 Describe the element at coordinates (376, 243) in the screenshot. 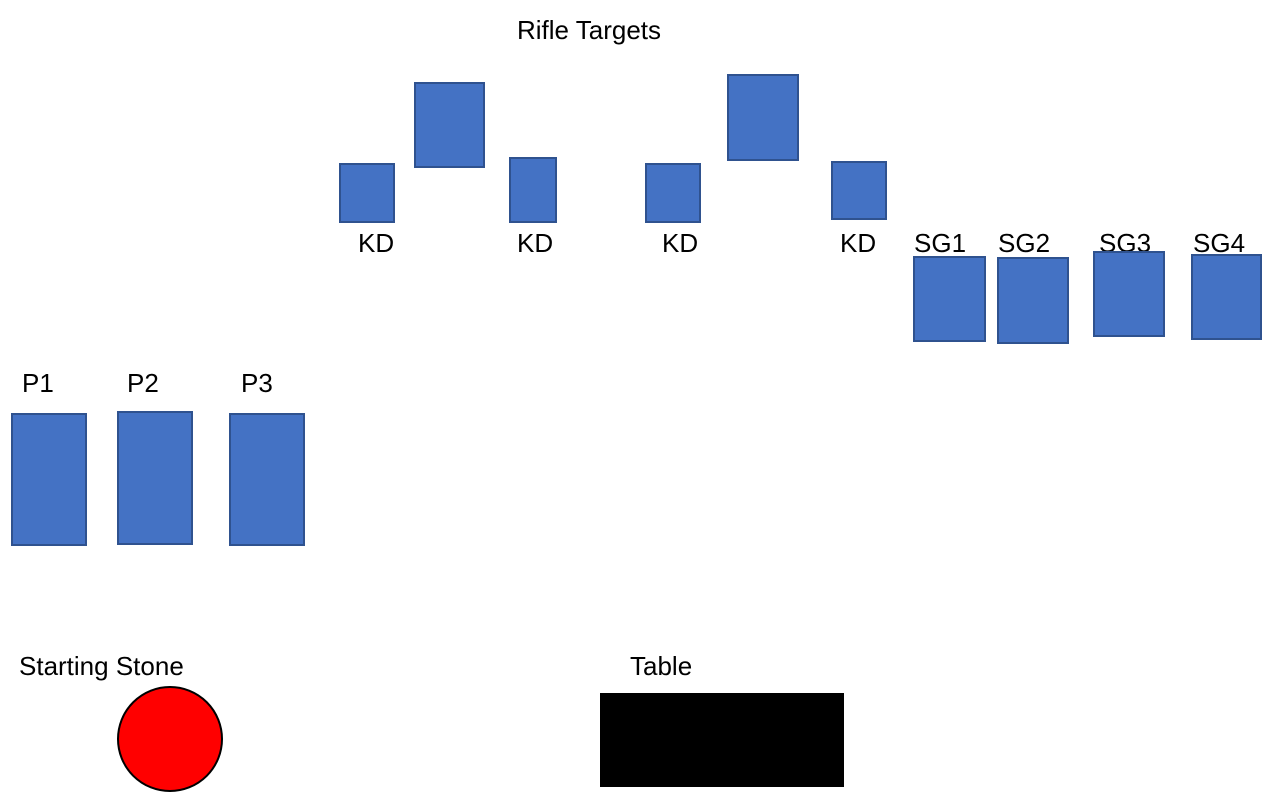

I see `rifle-kd-label-1: KD` at that location.